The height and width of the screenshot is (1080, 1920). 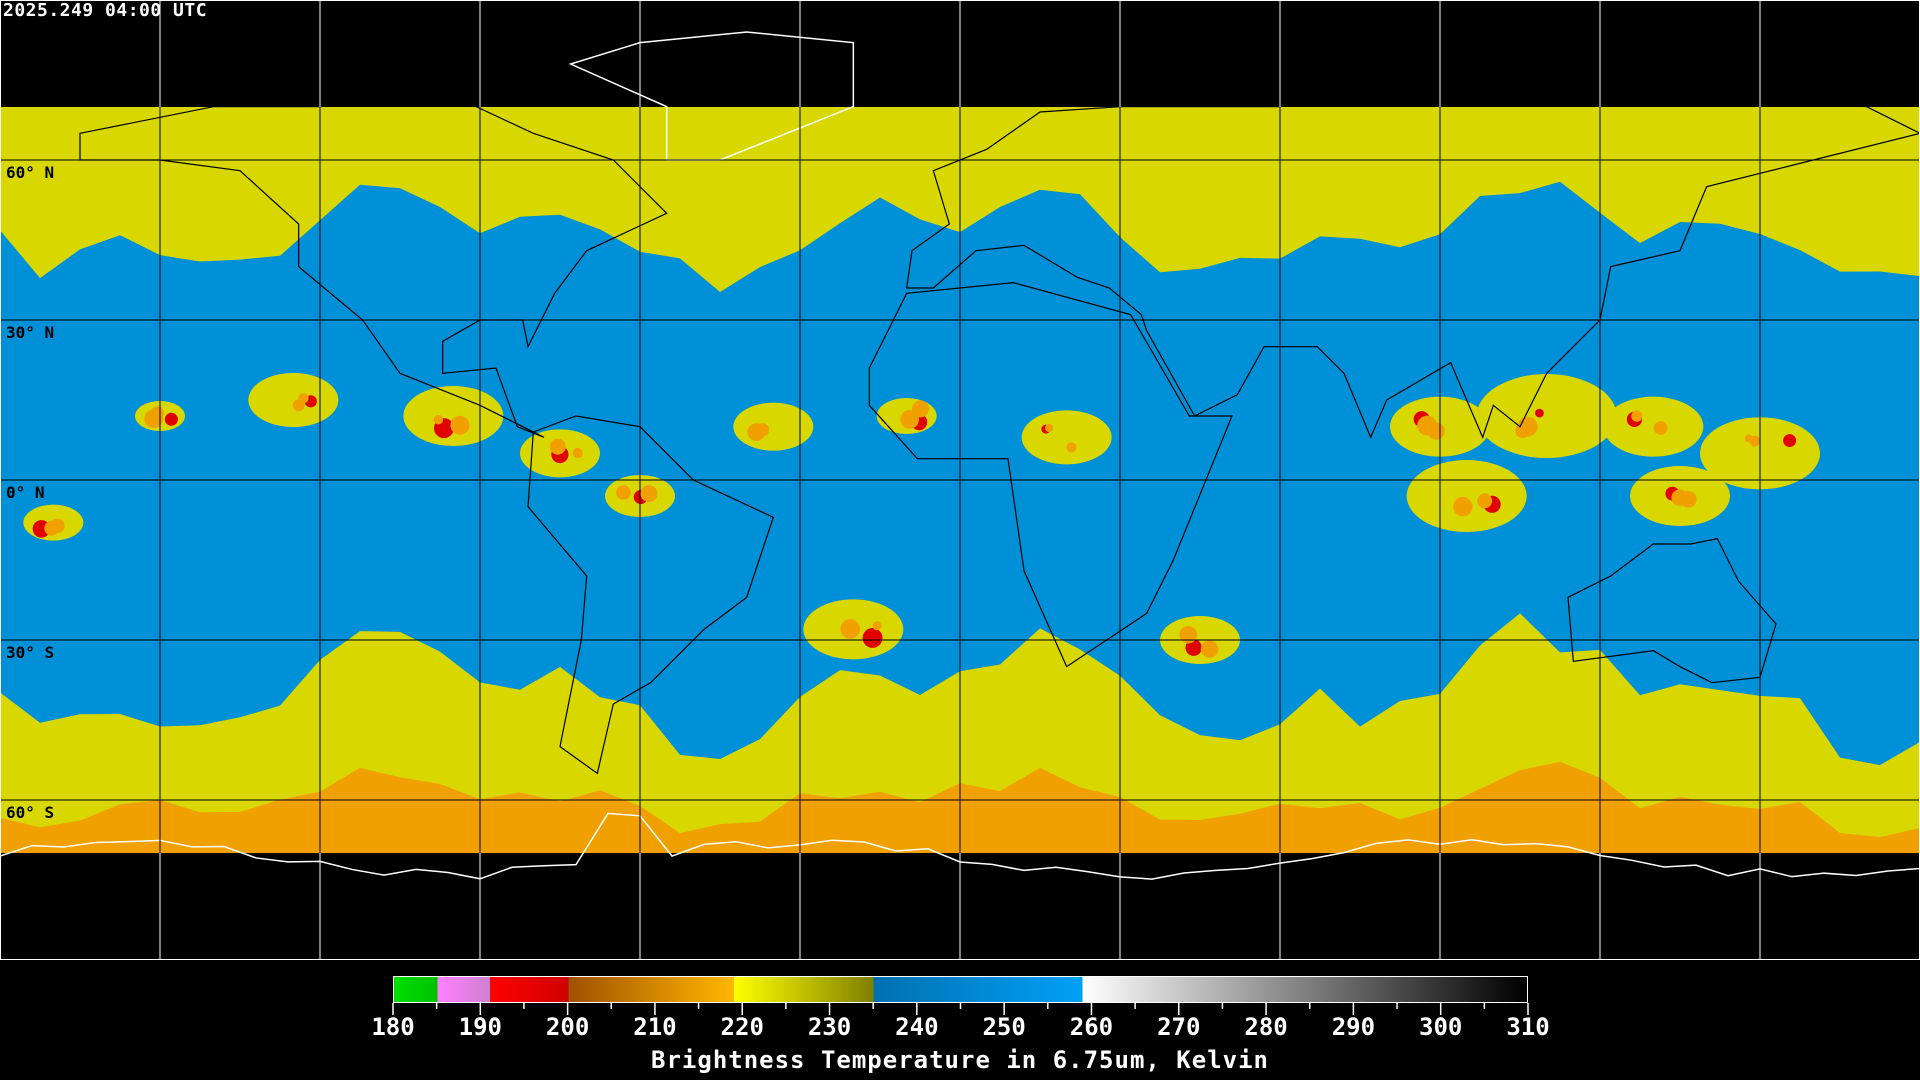 I want to click on tick-label-240: 240, so click(x=917, y=1027).